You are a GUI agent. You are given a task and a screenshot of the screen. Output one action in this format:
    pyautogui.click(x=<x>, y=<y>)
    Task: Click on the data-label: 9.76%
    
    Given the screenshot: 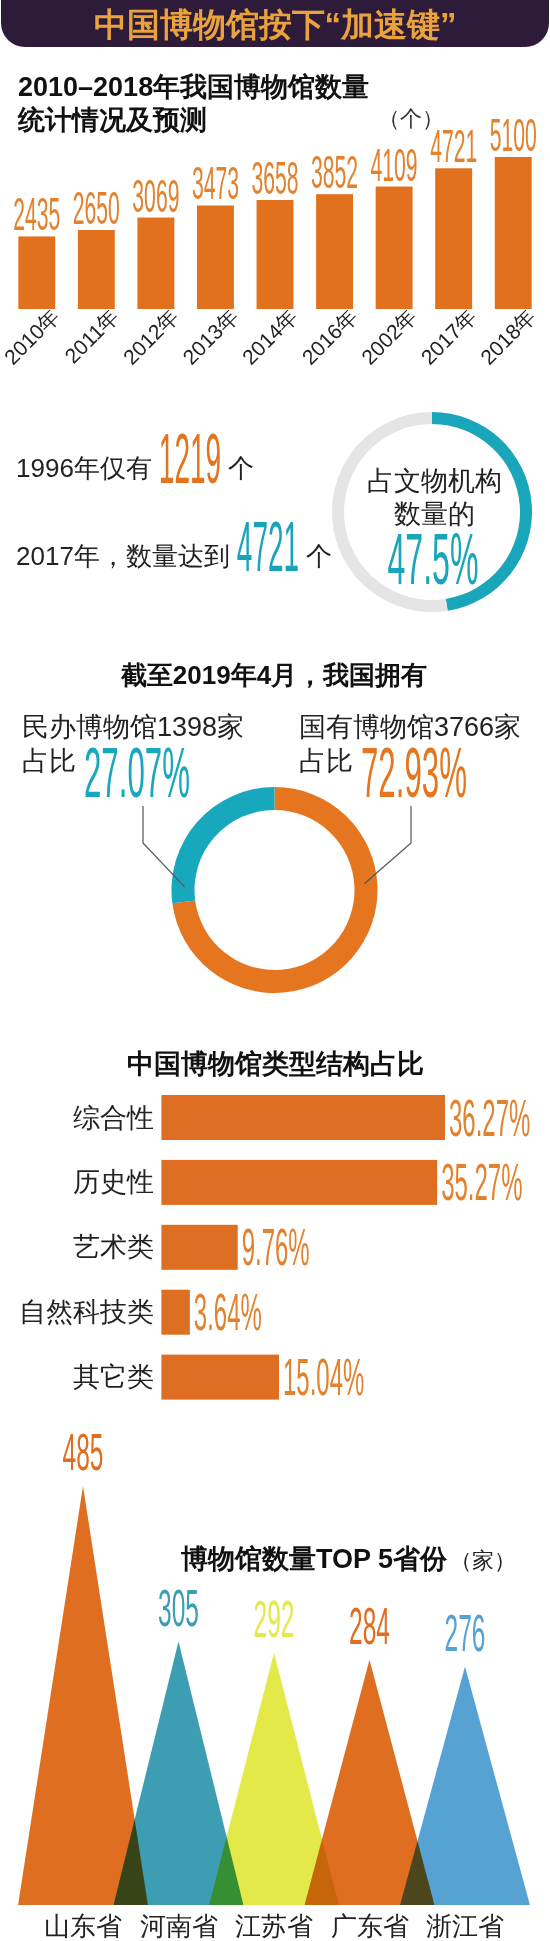 What is the action you would take?
    pyautogui.click(x=275, y=1247)
    